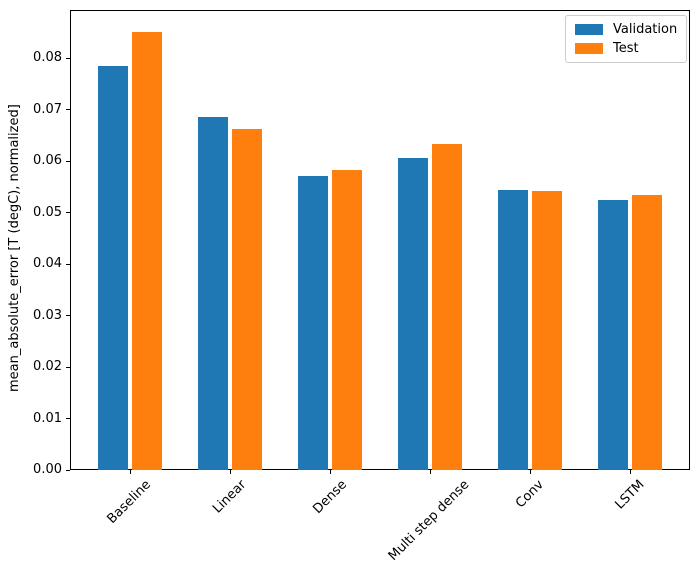 The height and width of the screenshot is (582, 700). What do you see at coordinates (47, 161) in the screenshot?
I see `y-tick-label: 0.06` at bounding box center [47, 161].